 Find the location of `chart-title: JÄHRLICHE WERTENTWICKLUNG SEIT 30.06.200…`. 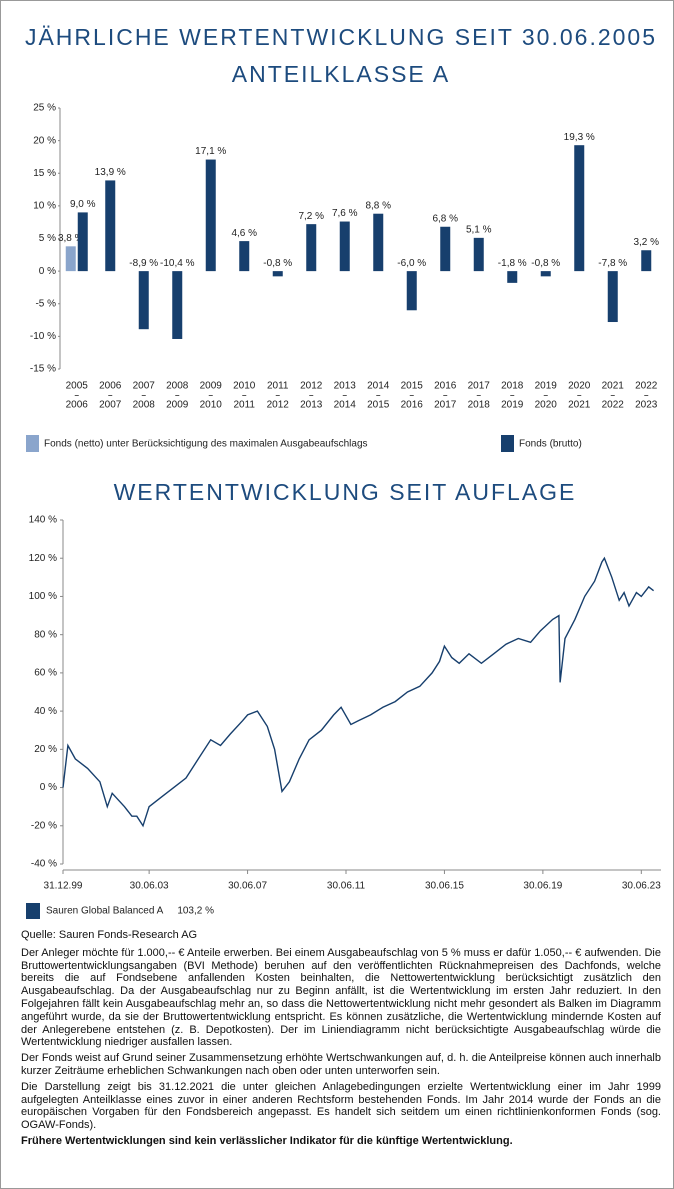

chart-title: JÄHRLICHE WERTENTWICKLUNG SEIT 30.06.200… is located at coordinates (341, 37).